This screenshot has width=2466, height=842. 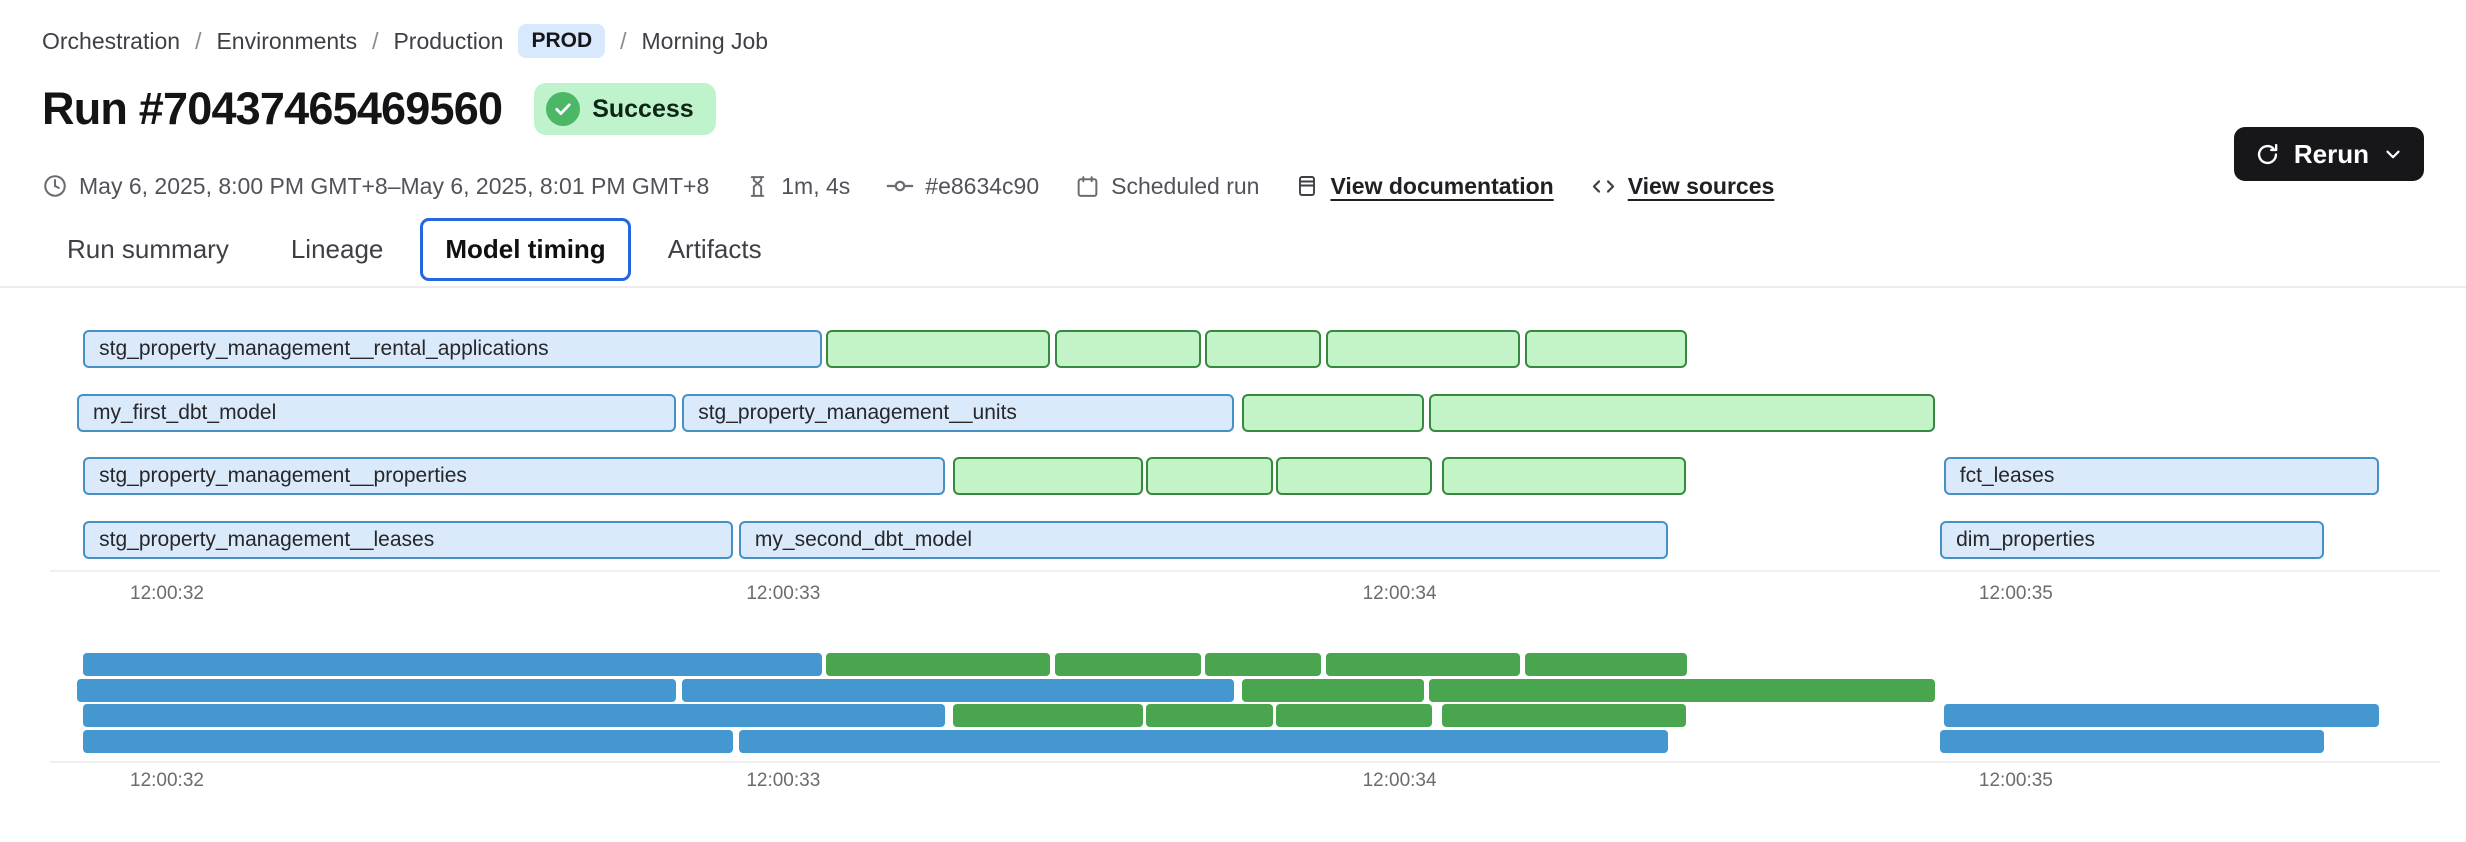 What do you see at coordinates (287, 40) in the screenshot?
I see `breadcrumb-environments: Environments` at bounding box center [287, 40].